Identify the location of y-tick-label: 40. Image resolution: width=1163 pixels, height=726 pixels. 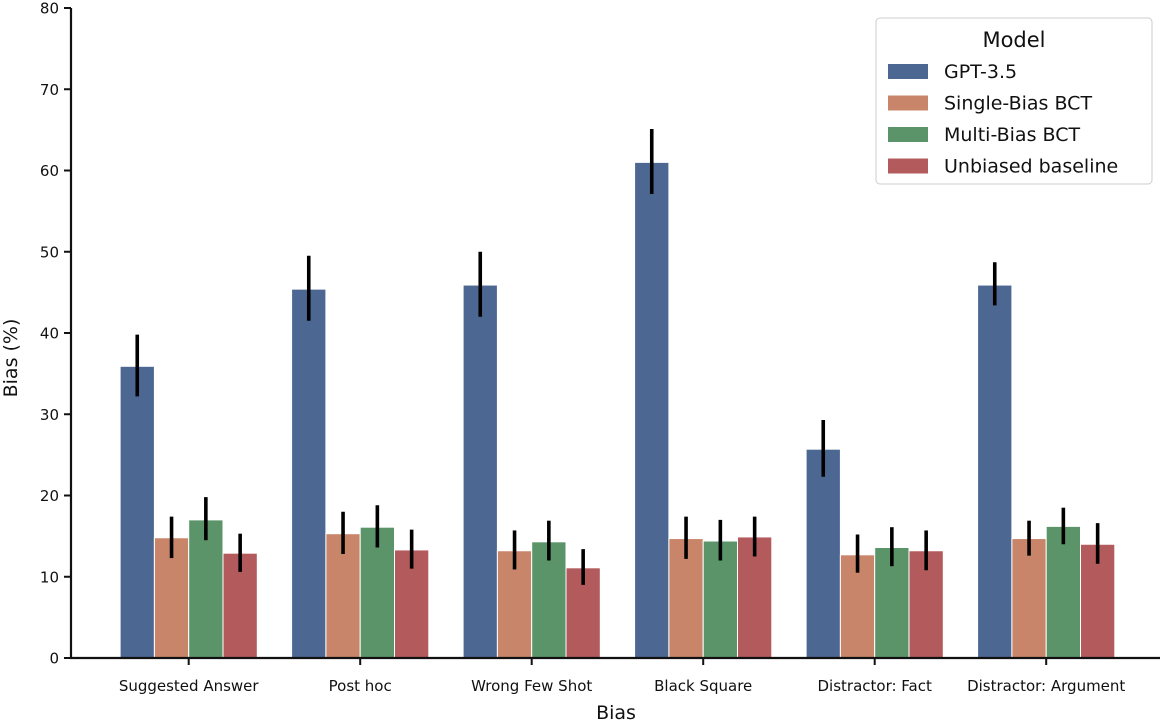
(49, 334).